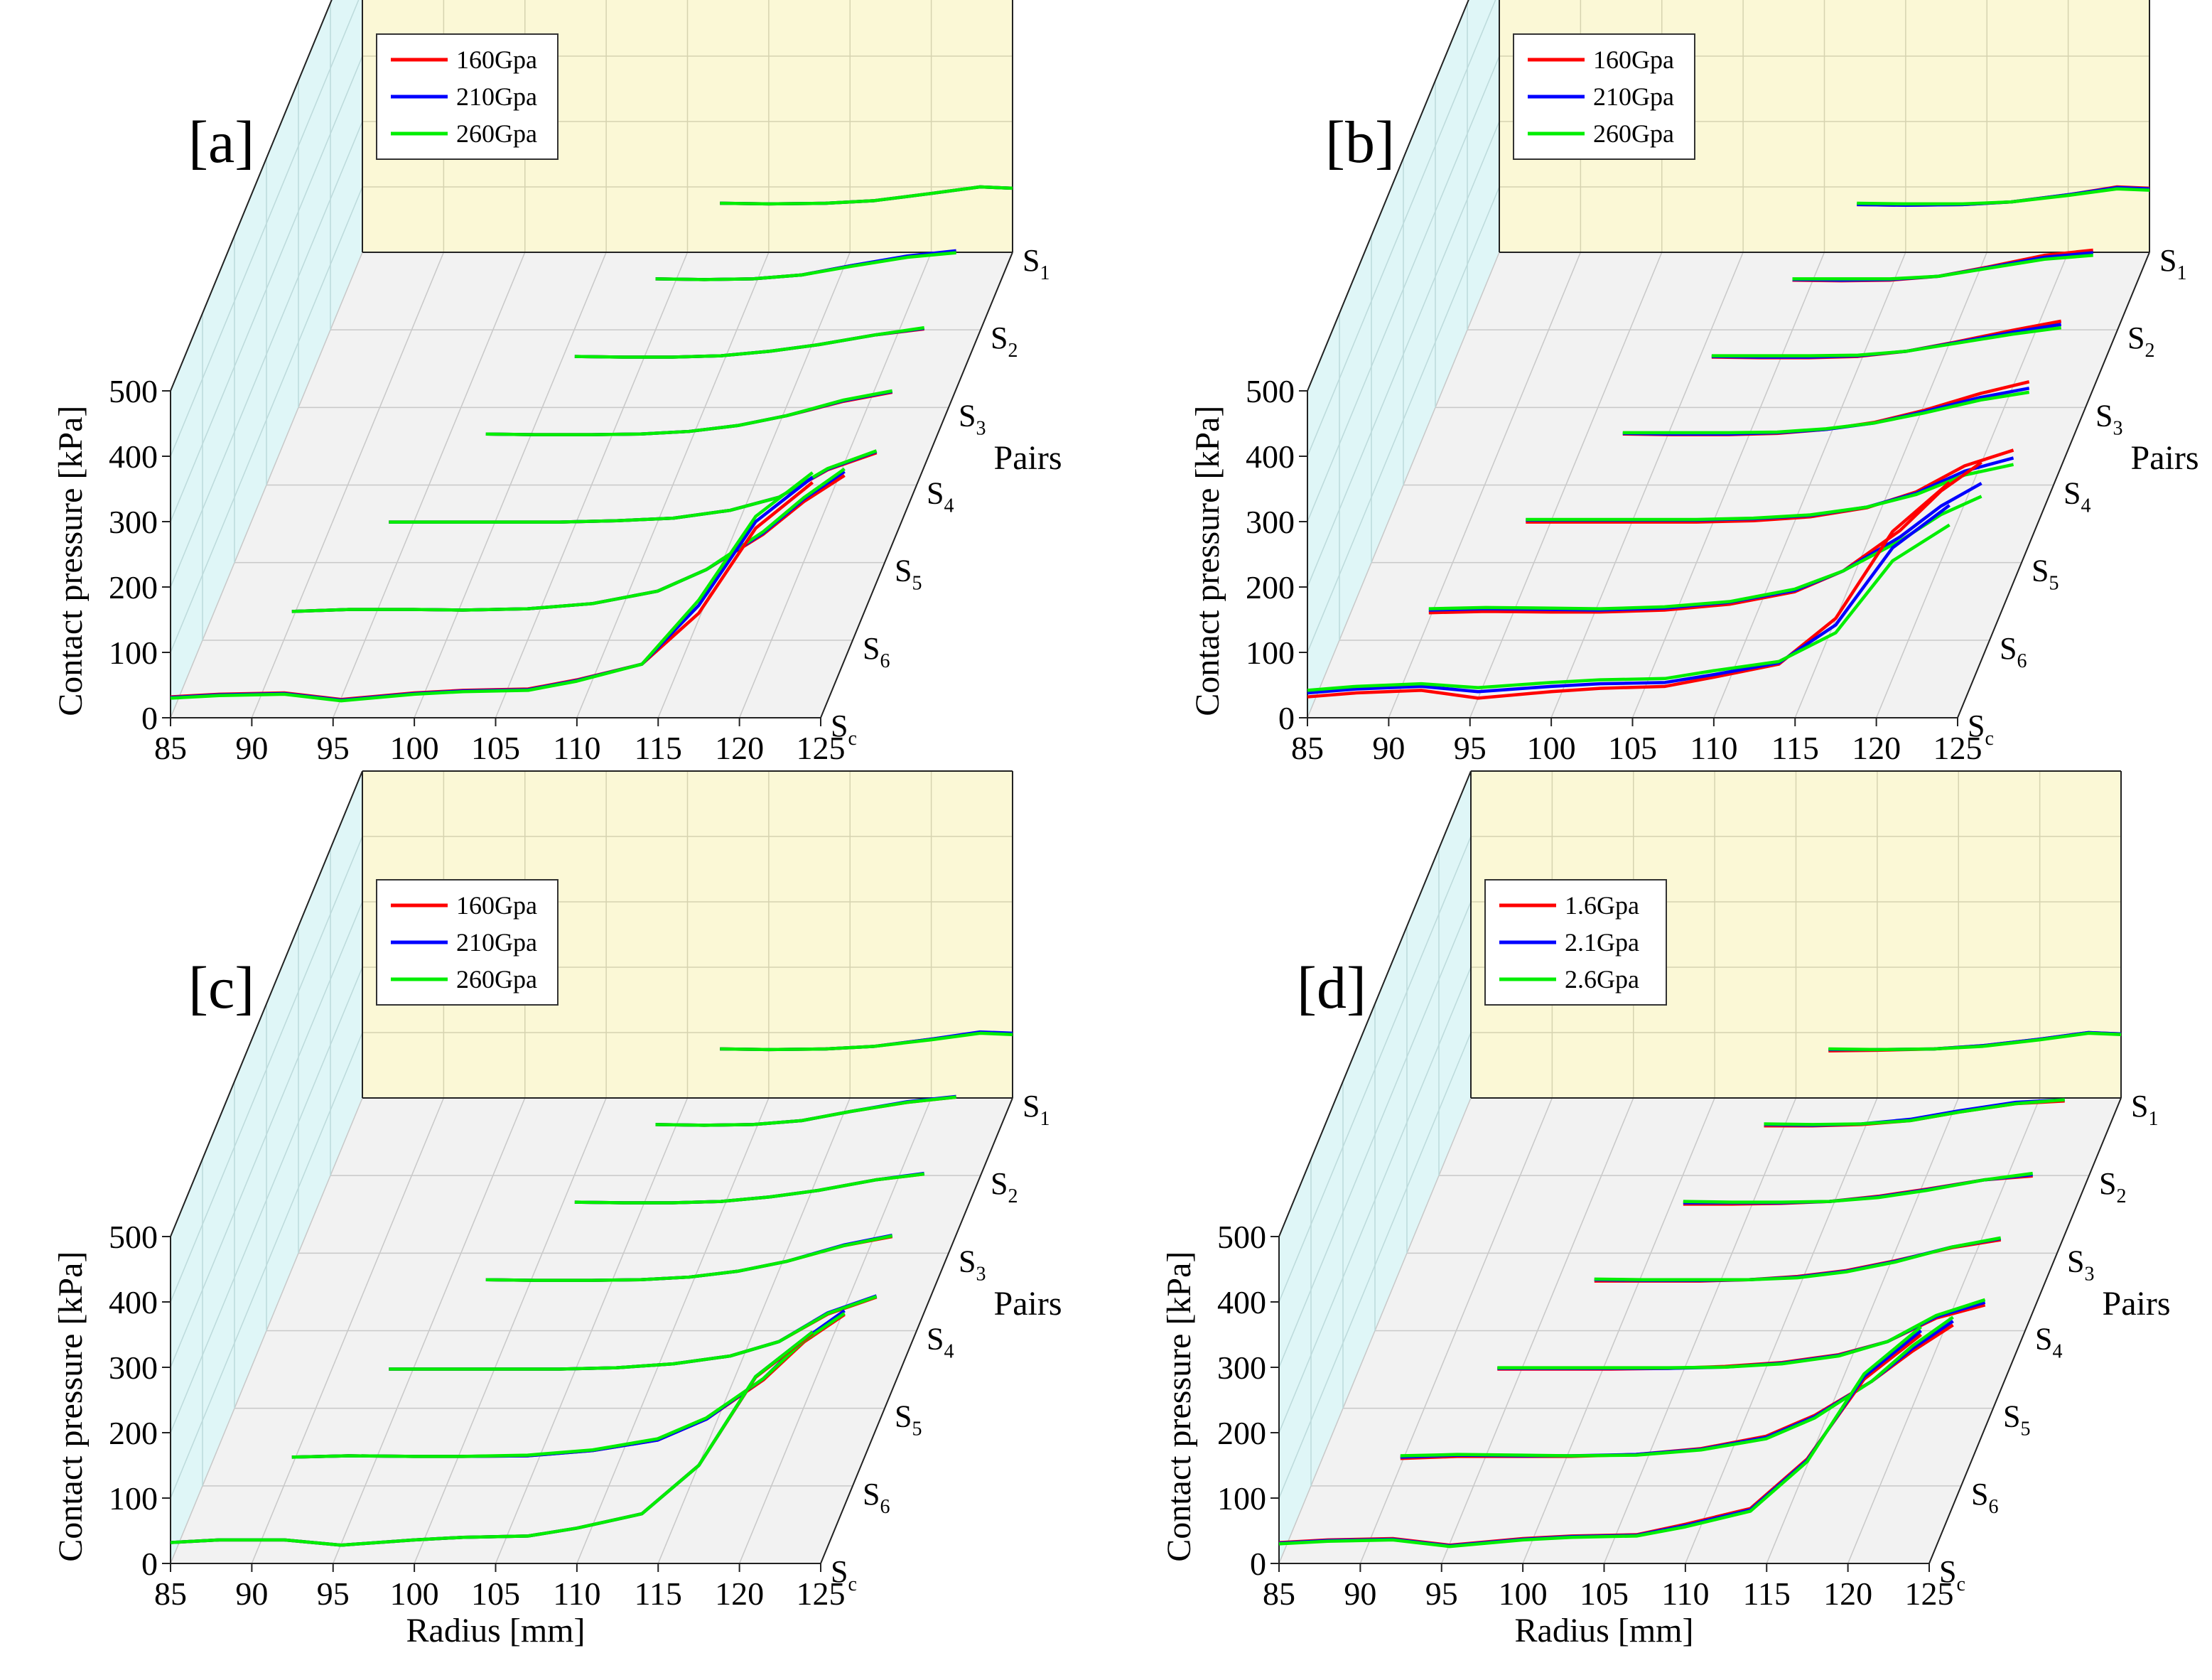 Image resolution: width=2212 pixels, height=1680 pixels. Describe the element at coordinates (1914, 1112) in the screenshot. I see `series-line-S2-2.6Gpa` at that location.